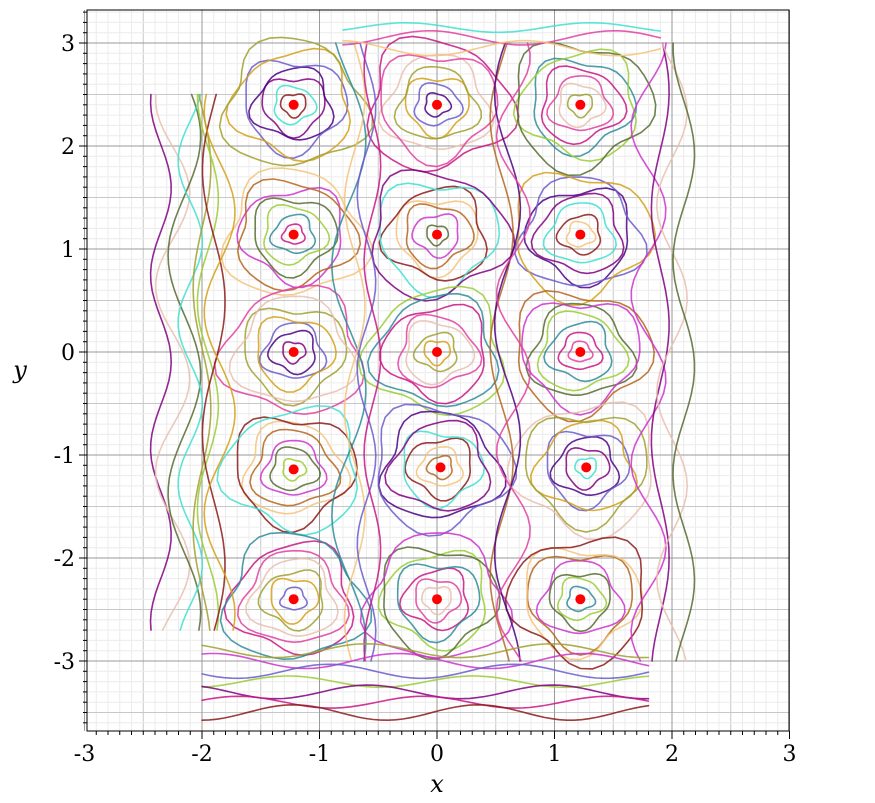 The height and width of the screenshot is (803, 875). What do you see at coordinates (19, 370) in the screenshot?
I see `y-axis-label: y` at bounding box center [19, 370].